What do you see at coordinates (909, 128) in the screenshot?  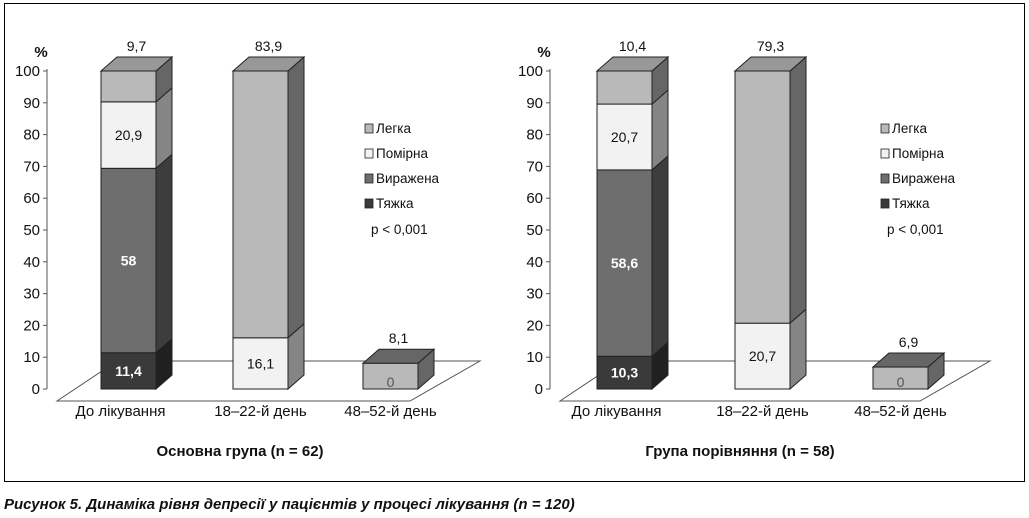 I see `chart2-legend-label-light: Легка` at bounding box center [909, 128].